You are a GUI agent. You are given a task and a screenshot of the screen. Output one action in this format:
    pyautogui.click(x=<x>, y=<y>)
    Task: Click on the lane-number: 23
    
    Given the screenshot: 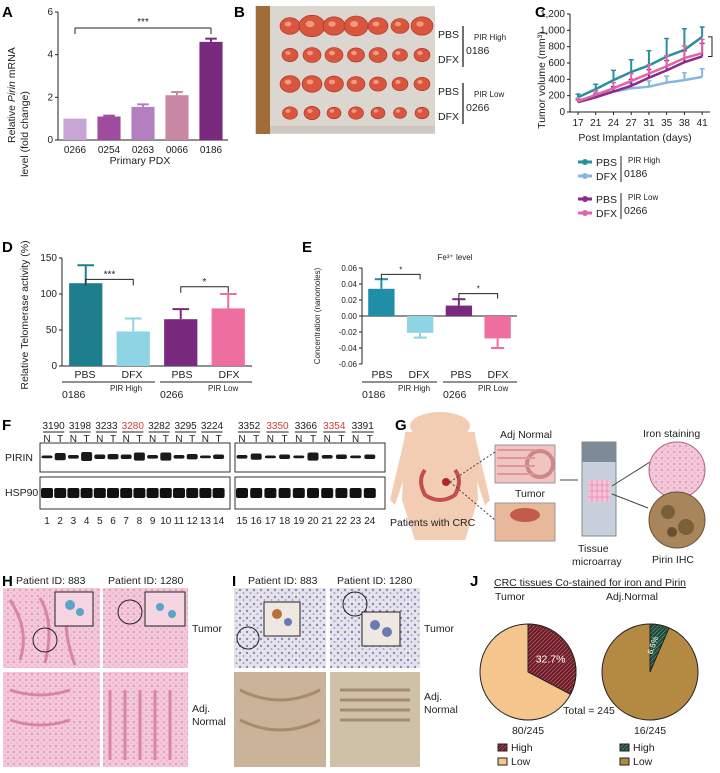 What is the action you would take?
    pyautogui.click(x=356, y=521)
    